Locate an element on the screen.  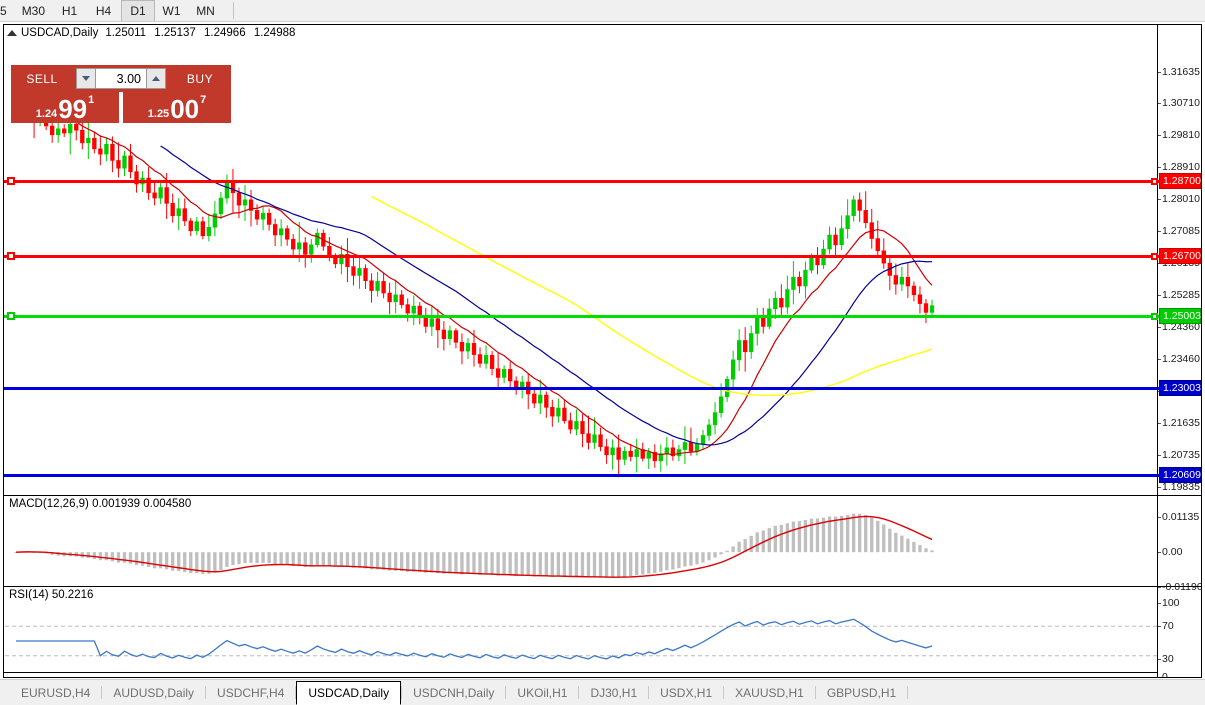
one-click-trading-prices: 1.24 99 1 1.25 00 7 is located at coordinates (121, 107).